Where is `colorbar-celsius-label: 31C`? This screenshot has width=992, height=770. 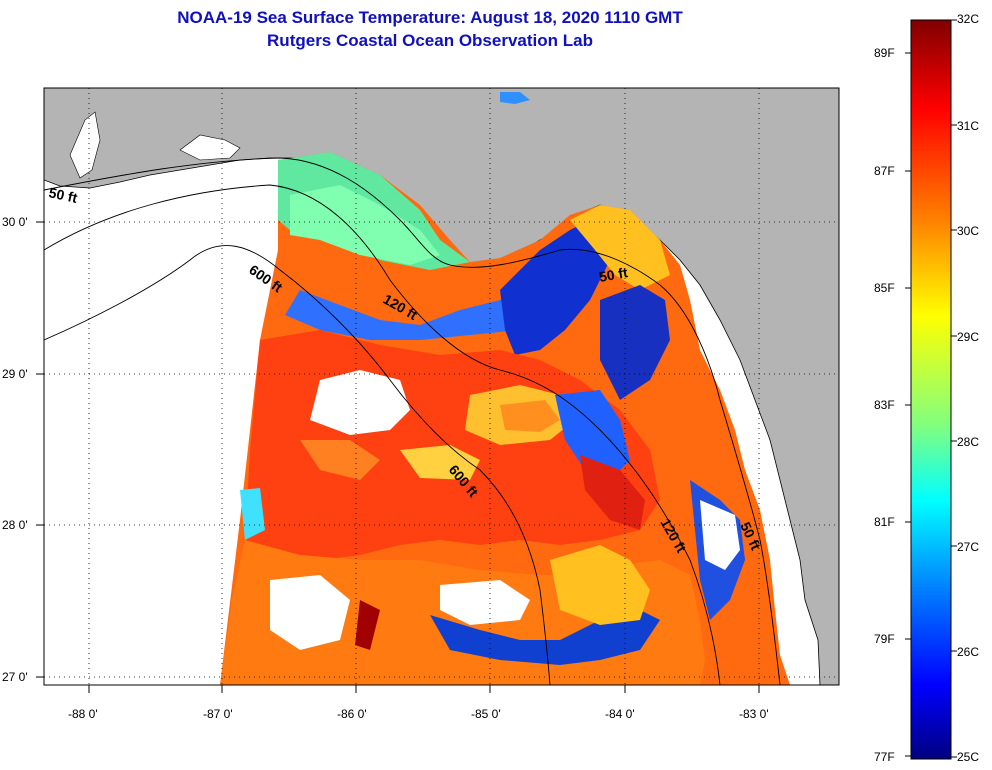 colorbar-celsius-label: 31C is located at coordinates (968, 126).